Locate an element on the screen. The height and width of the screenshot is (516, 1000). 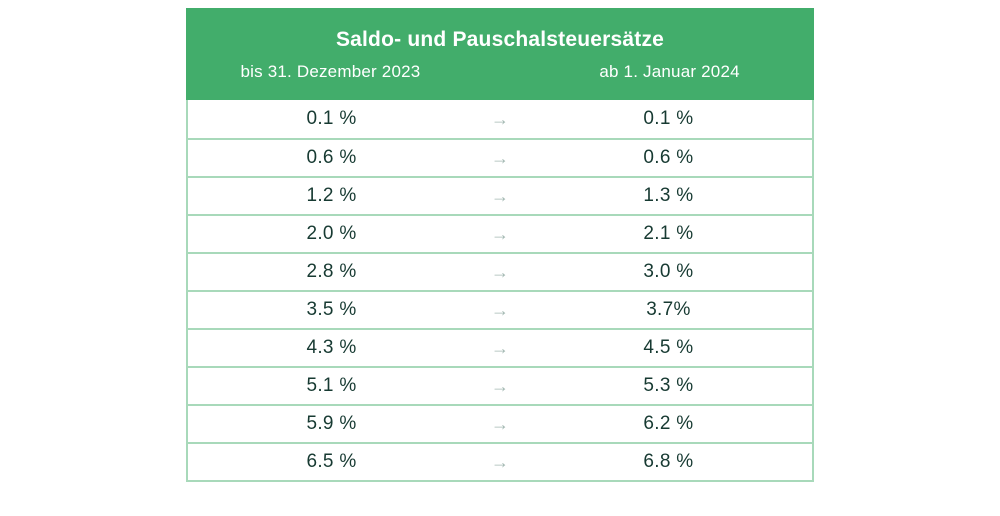
table-row: 4.3 % → 4.5 % is located at coordinates (500, 347).